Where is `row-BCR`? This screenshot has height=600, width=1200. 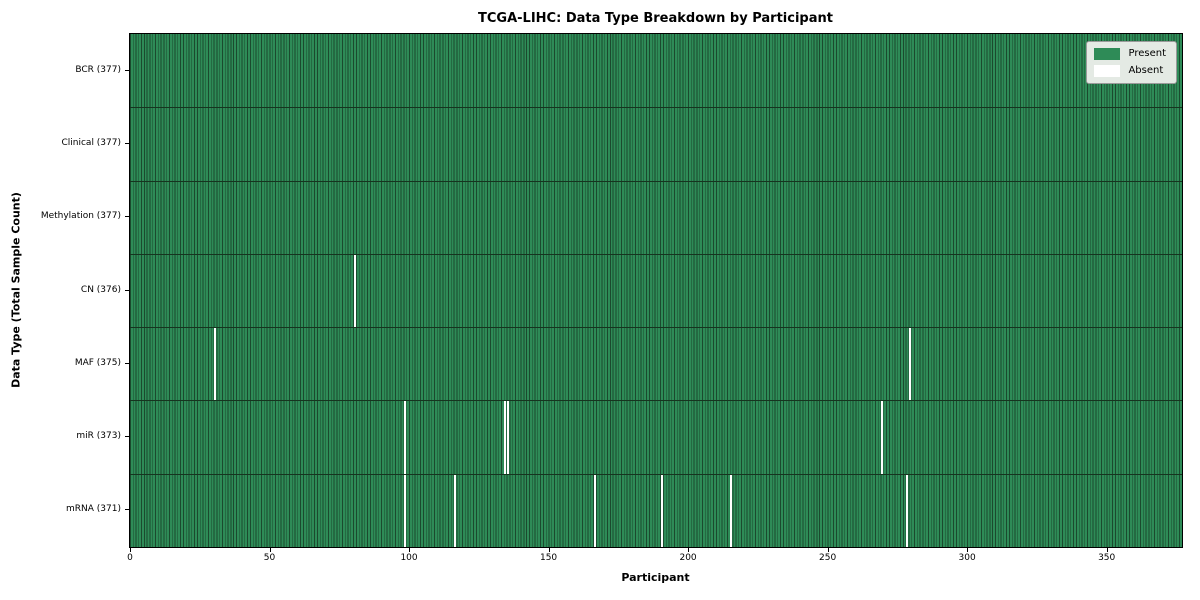
row-BCR is located at coordinates (656, 70).